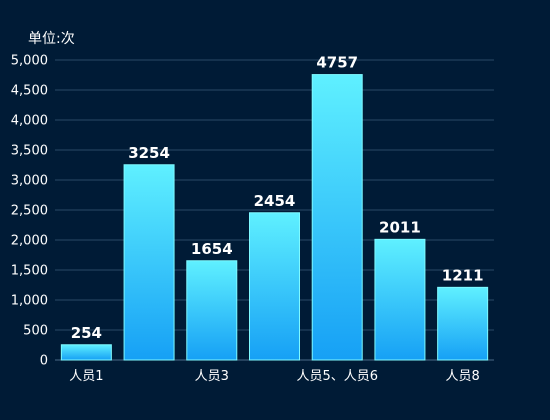  Describe the element at coordinates (212, 249) in the screenshot. I see `bar-value-label: 1654` at that location.